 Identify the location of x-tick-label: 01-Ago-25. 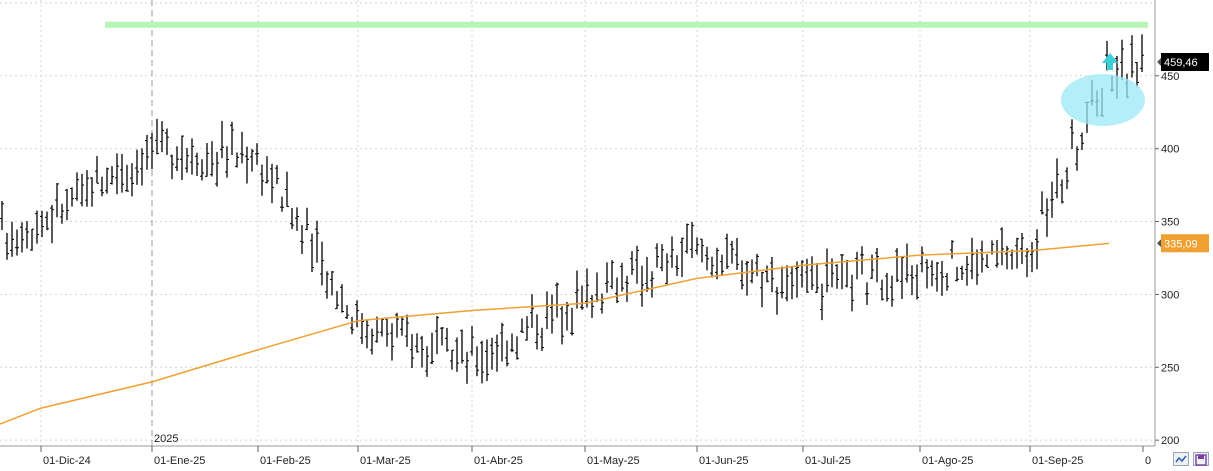
(947, 461).